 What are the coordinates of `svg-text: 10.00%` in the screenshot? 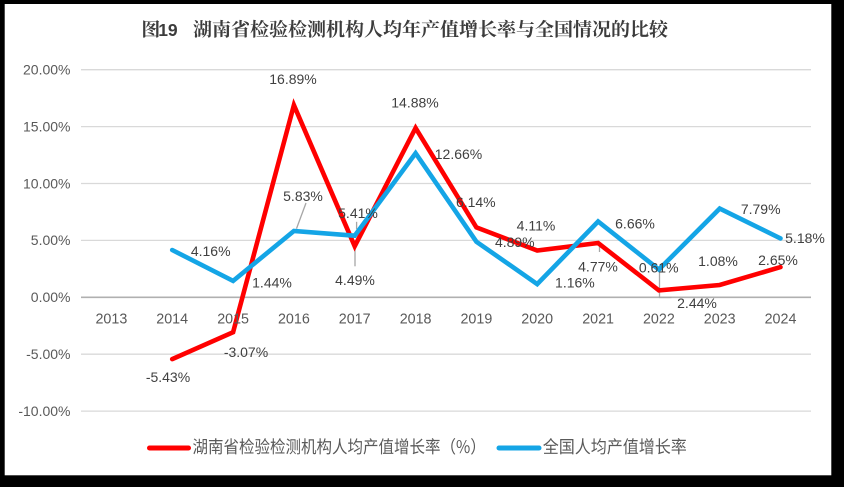 It's located at (46, 183).